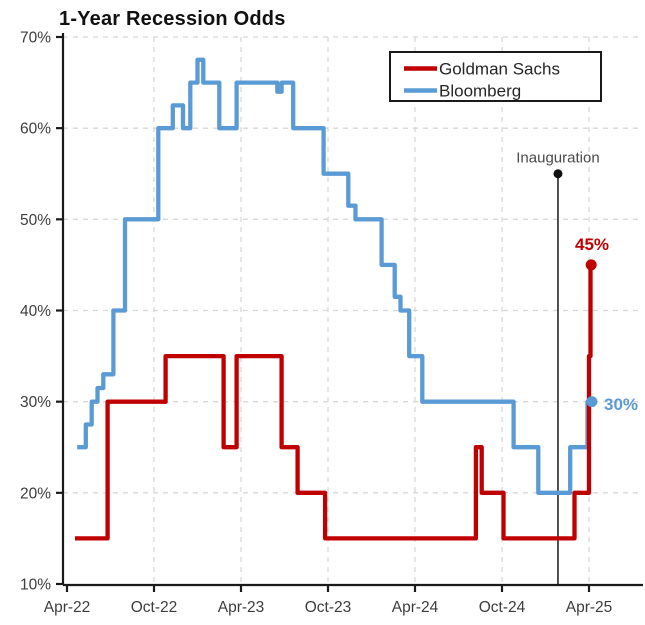 The height and width of the screenshot is (625, 645). I want to click on x-tick-label: Oct-22, so click(154, 607).